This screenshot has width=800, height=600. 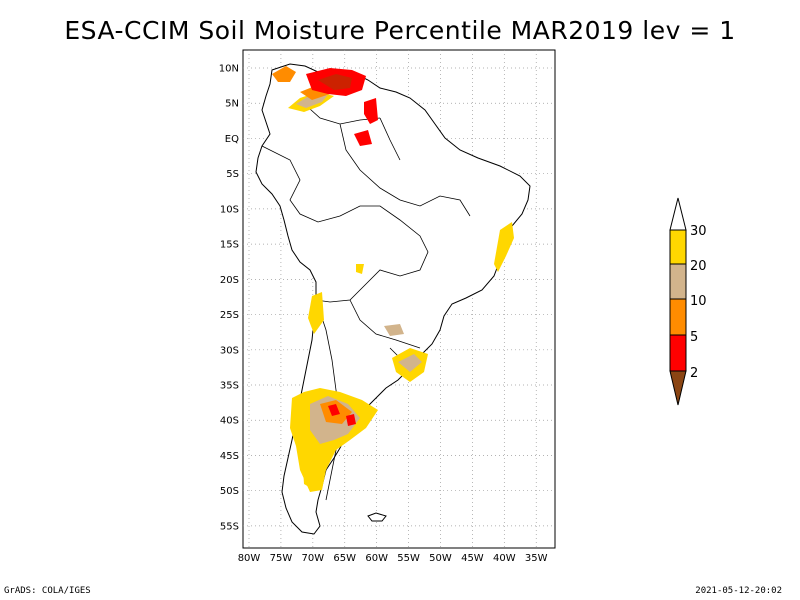 I want to click on lon-tick-label: 35W, so click(x=536, y=558).